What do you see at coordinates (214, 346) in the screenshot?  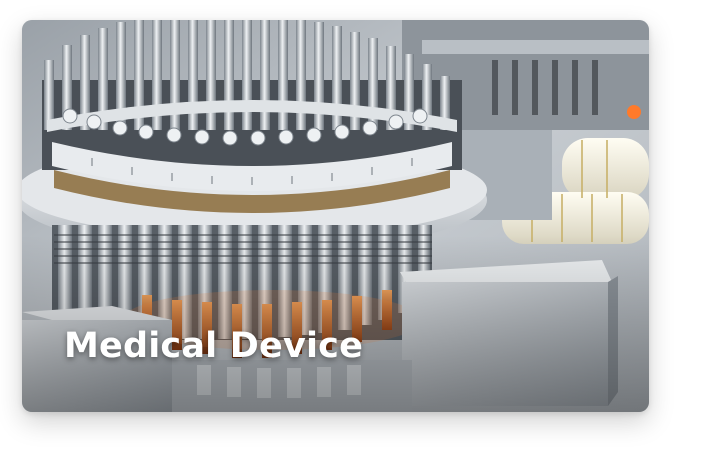 I see `card-title: Medical Device` at bounding box center [214, 346].